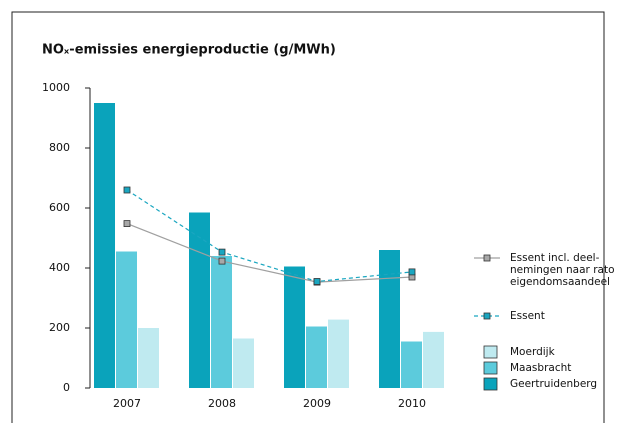  I want to click on legend-label: Essent, so click(527, 316).